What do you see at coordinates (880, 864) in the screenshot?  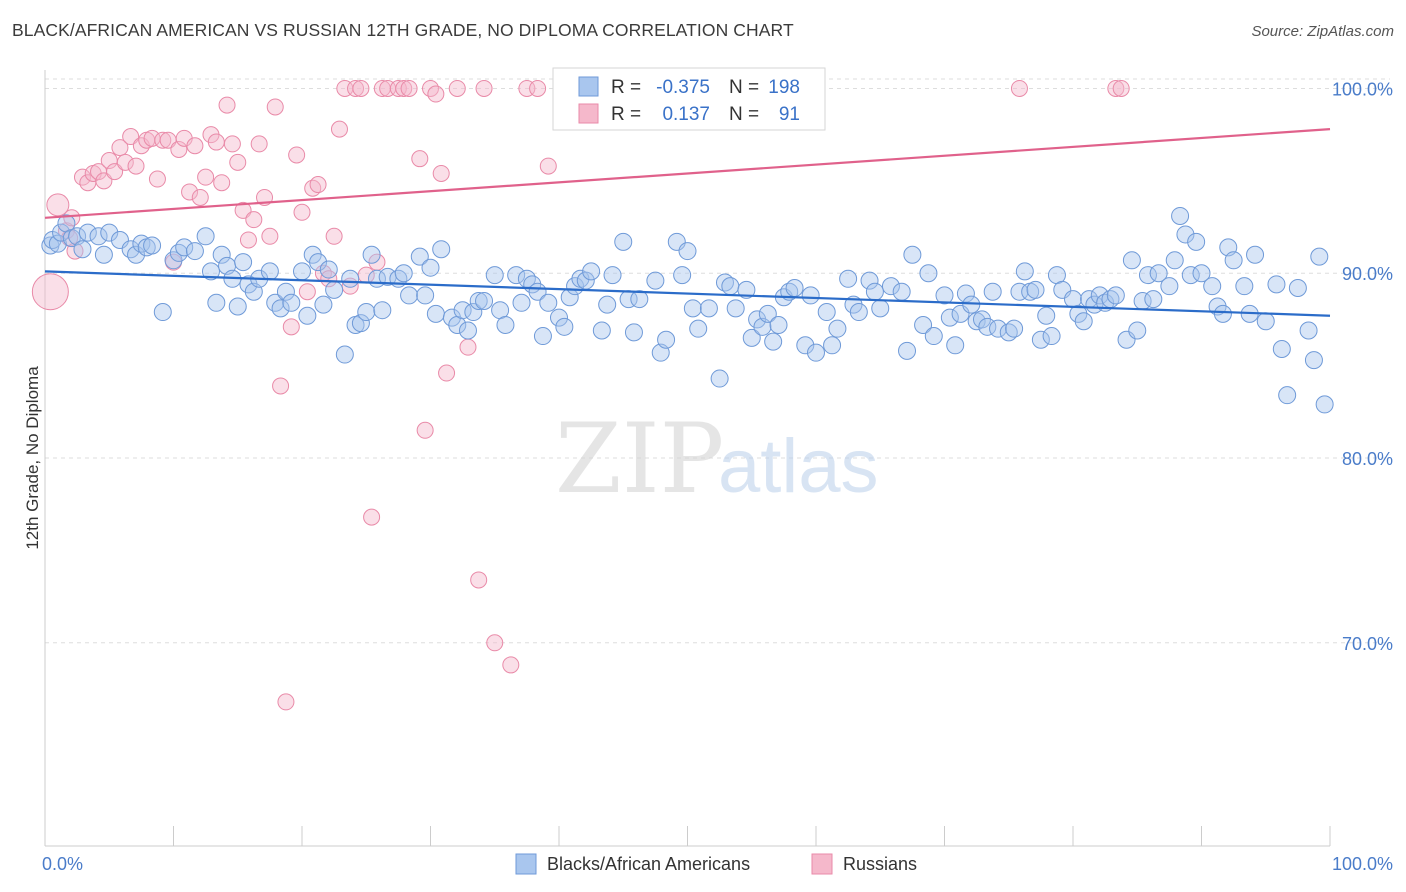 I see `bottom-legend-label-pink: Russians` at bounding box center [880, 864].